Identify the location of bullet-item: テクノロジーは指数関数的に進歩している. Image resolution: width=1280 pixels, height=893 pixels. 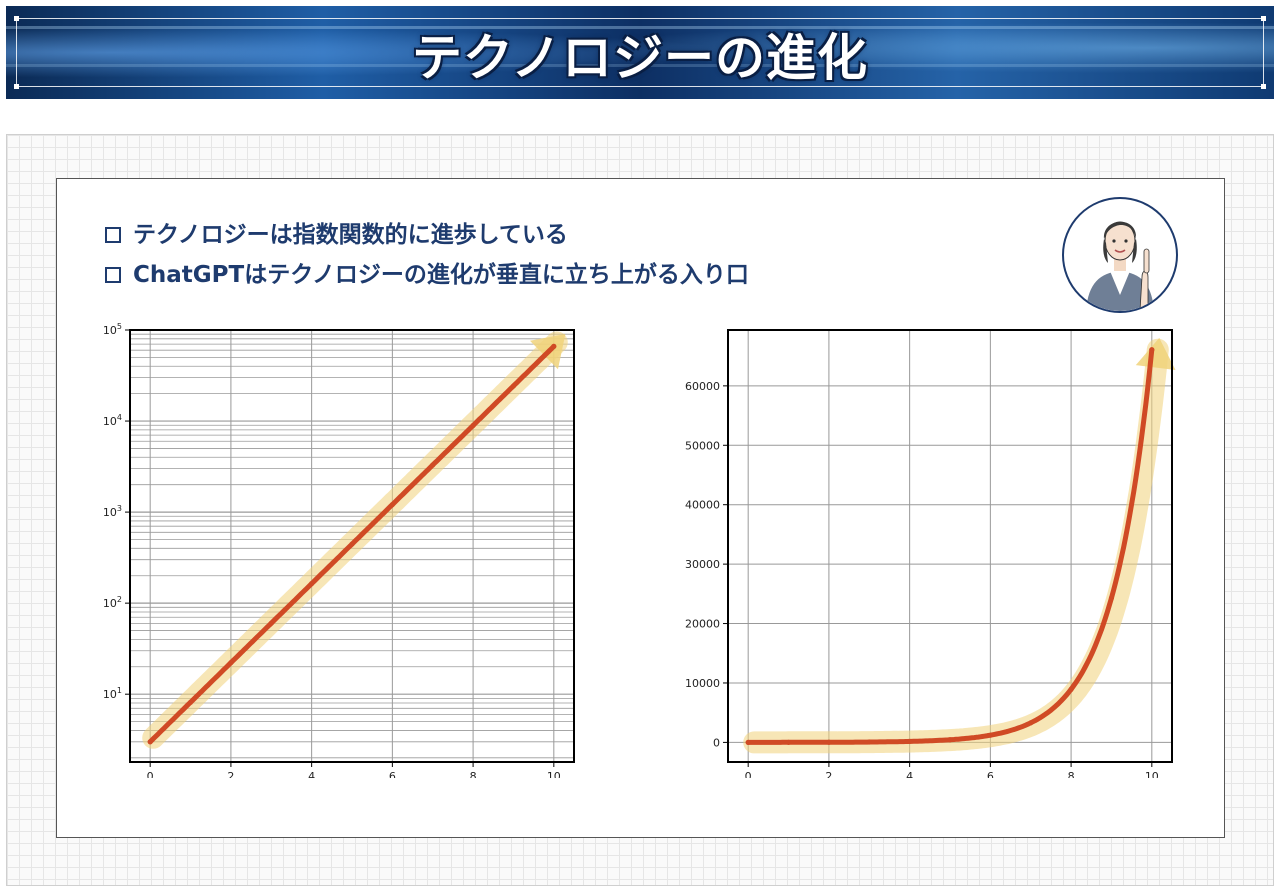
(336, 232).